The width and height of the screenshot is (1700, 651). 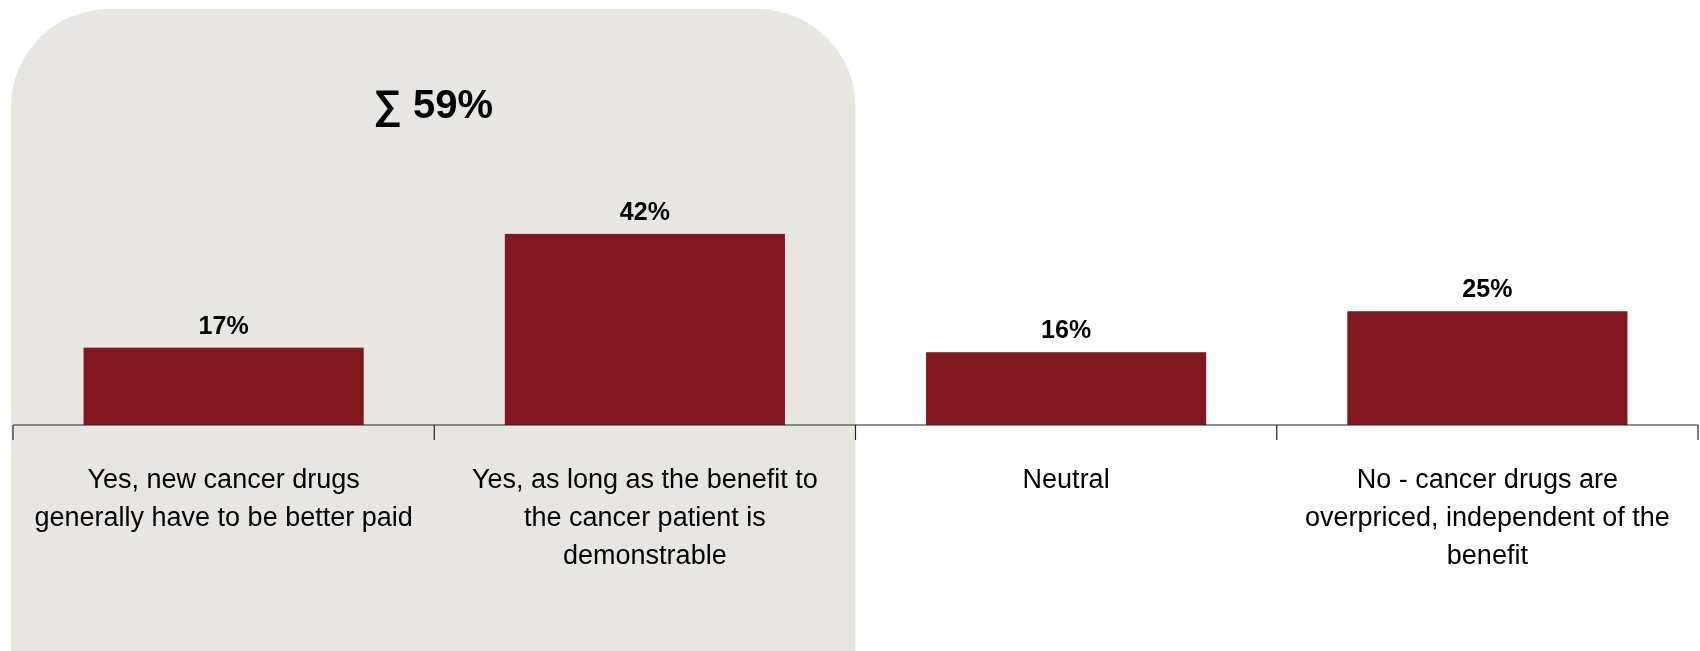 I want to click on band-label: ∑ 59%, so click(x=433, y=104).